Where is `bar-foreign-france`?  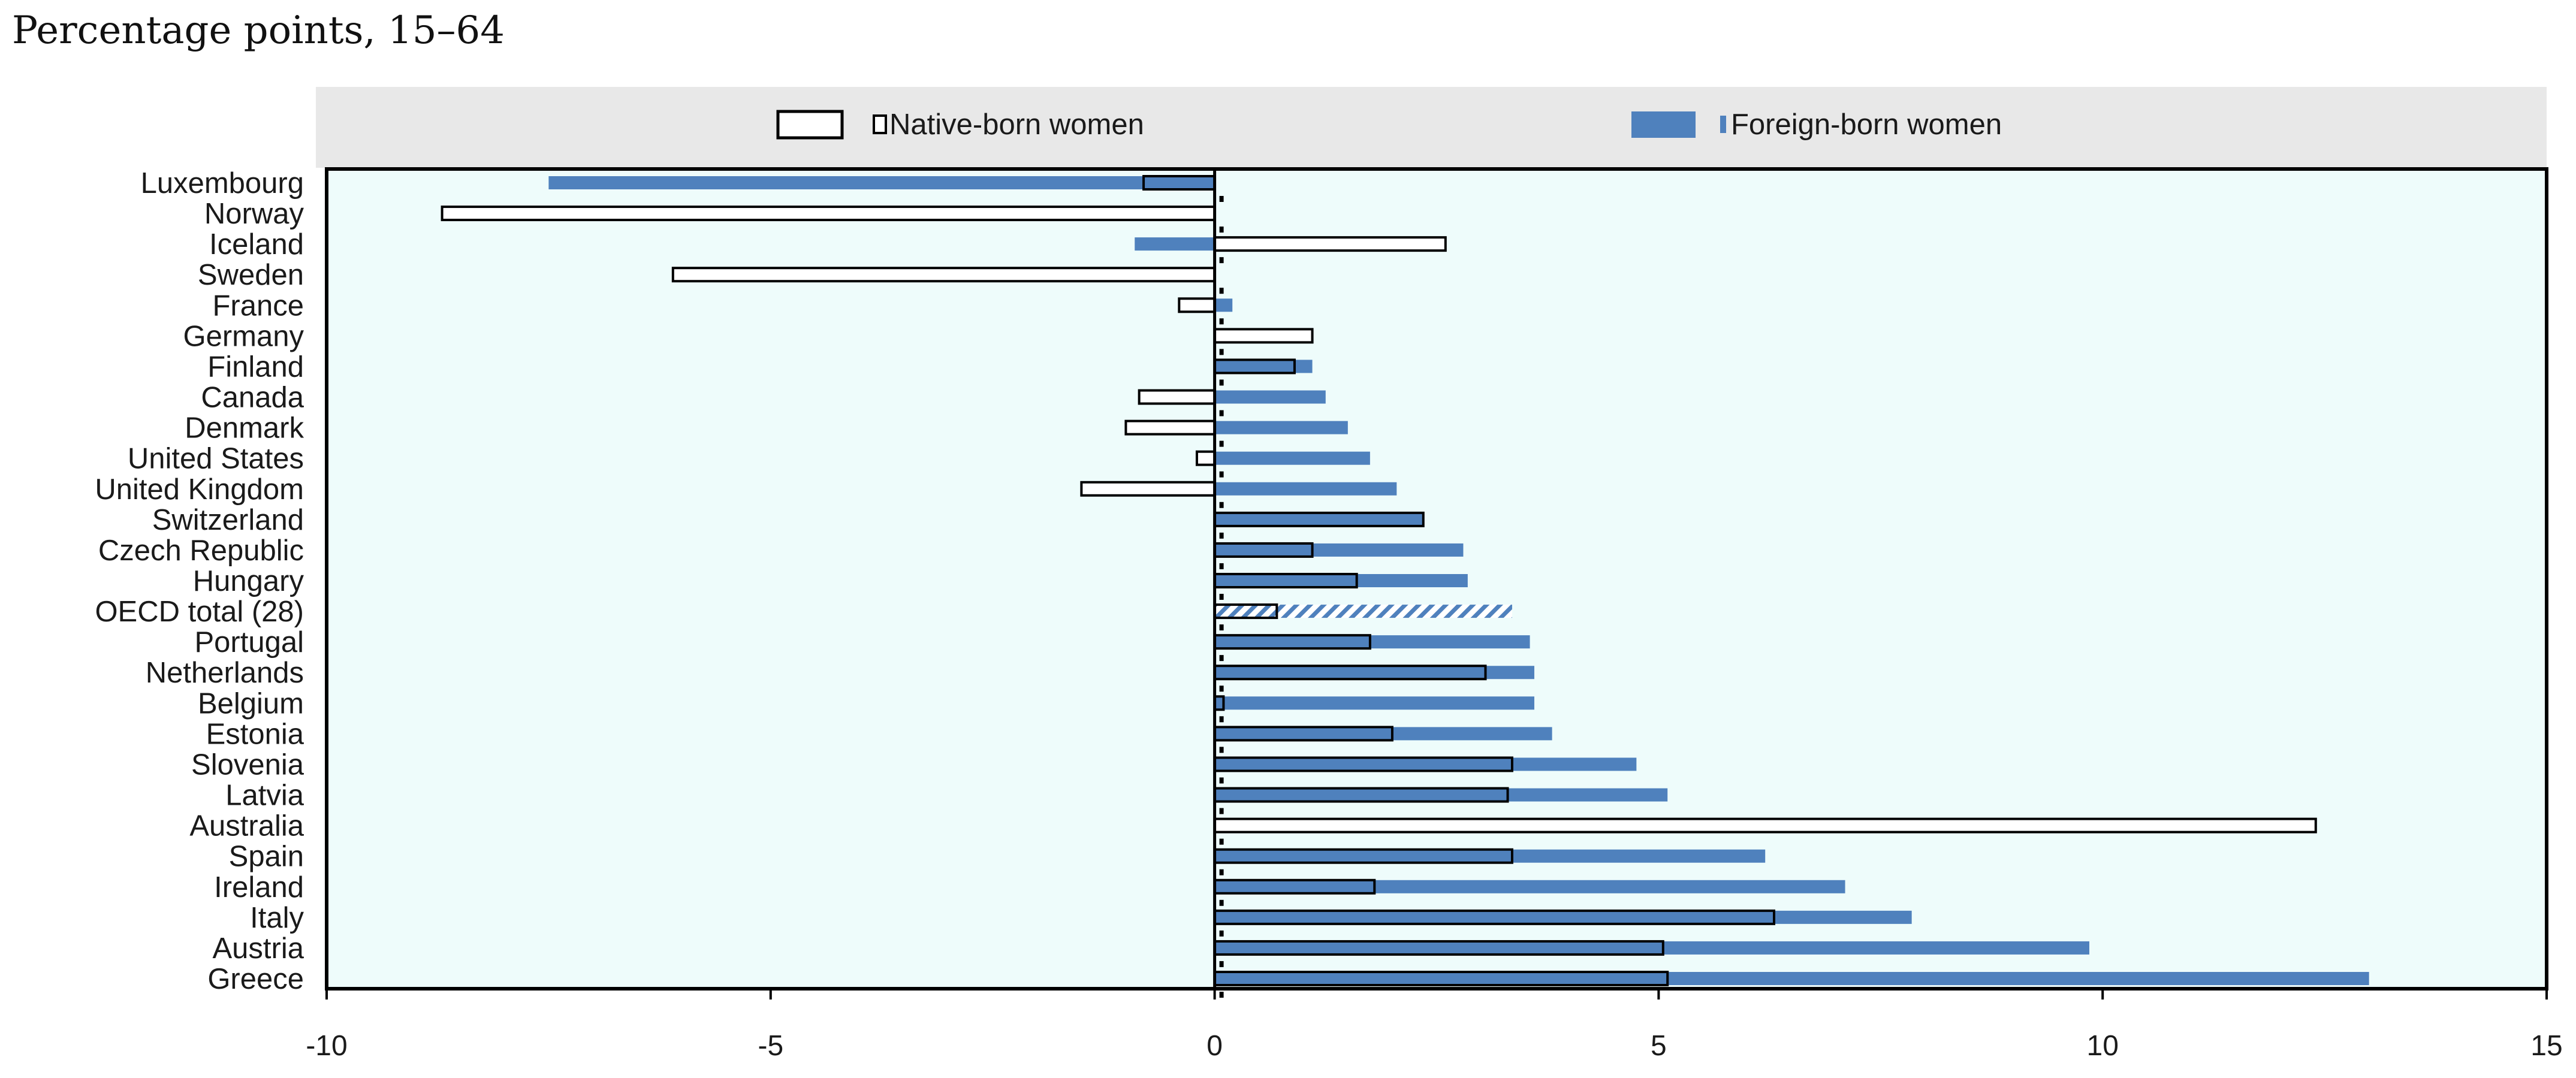
bar-foreign-france is located at coordinates (1223, 305).